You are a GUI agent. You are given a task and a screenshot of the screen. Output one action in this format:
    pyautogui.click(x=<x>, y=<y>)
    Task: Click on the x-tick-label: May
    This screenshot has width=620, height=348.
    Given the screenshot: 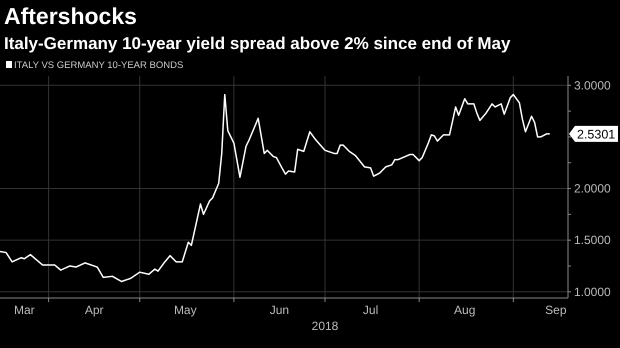 What is the action you would take?
    pyautogui.click(x=185, y=310)
    